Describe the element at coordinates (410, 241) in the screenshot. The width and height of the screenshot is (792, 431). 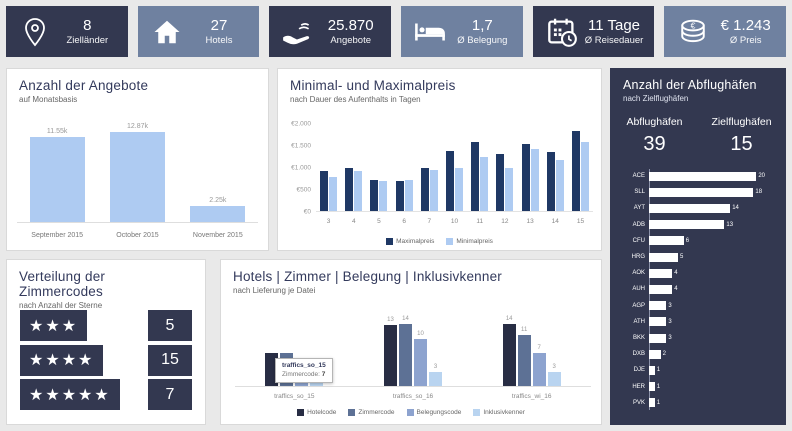
I see `legend-item: Maximalpreis` at that location.